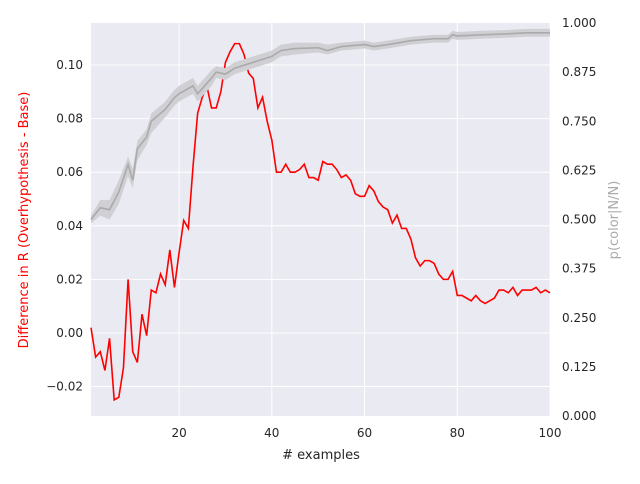 Image resolution: width=640 pixels, height=484 pixels. I want to click on y2-axis-label: p(color|N/N), so click(614, 220).